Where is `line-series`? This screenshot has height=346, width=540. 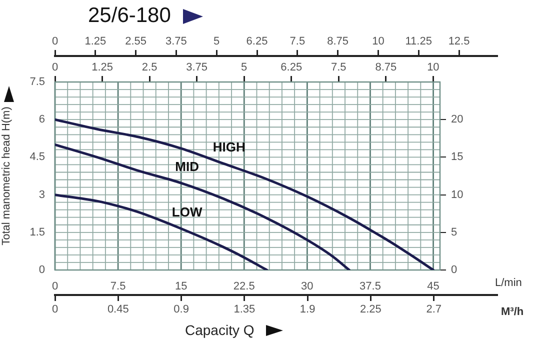
line-series is located at coordinates (161, 232).